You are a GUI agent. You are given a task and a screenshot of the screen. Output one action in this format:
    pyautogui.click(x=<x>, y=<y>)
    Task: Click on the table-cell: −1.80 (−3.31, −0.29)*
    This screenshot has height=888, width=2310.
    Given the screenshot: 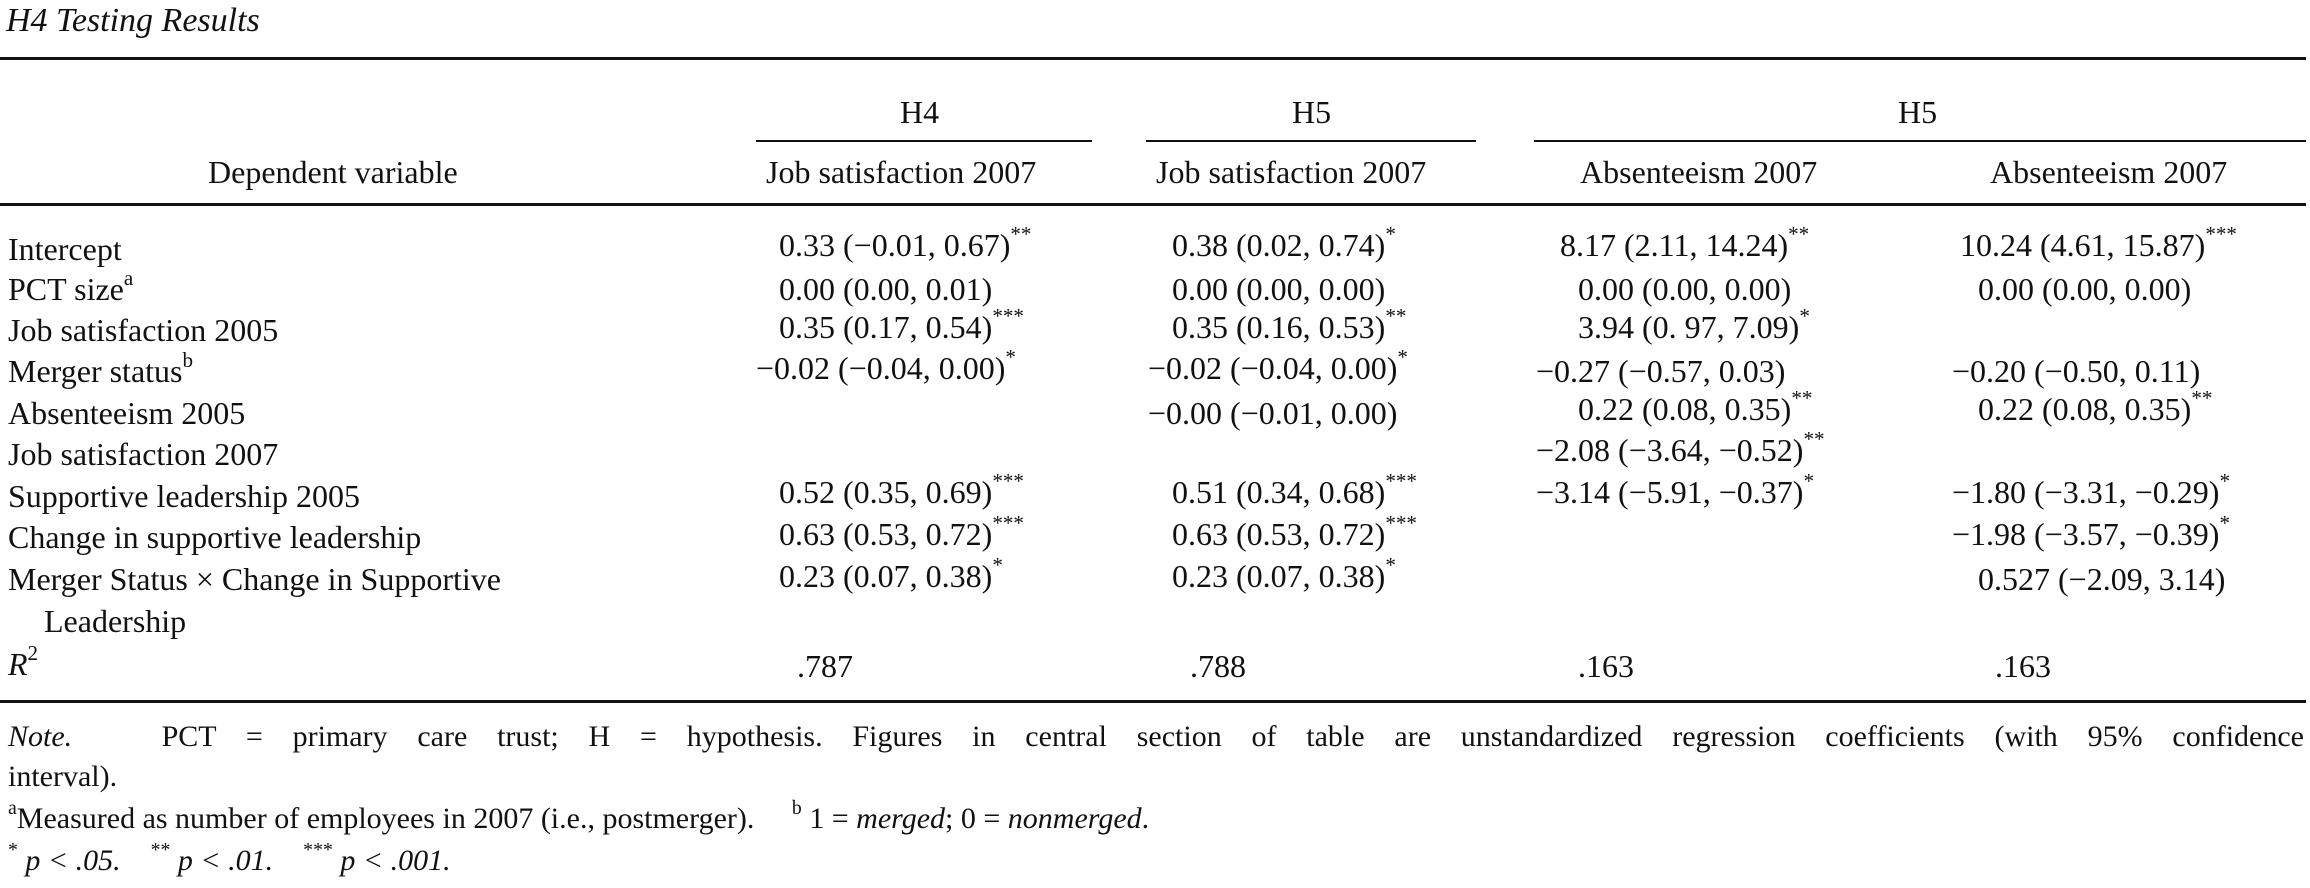 What is the action you would take?
    pyautogui.click(x=2091, y=489)
    